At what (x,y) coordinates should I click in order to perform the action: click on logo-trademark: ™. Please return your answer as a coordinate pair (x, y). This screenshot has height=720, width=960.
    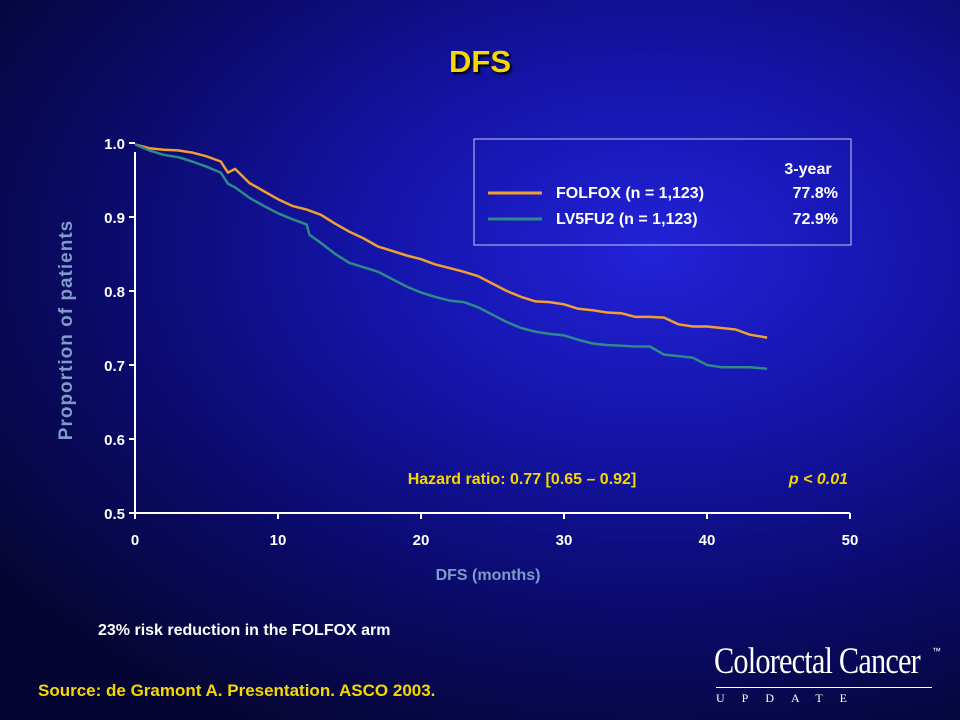
    Looking at the image, I should click on (936, 651).